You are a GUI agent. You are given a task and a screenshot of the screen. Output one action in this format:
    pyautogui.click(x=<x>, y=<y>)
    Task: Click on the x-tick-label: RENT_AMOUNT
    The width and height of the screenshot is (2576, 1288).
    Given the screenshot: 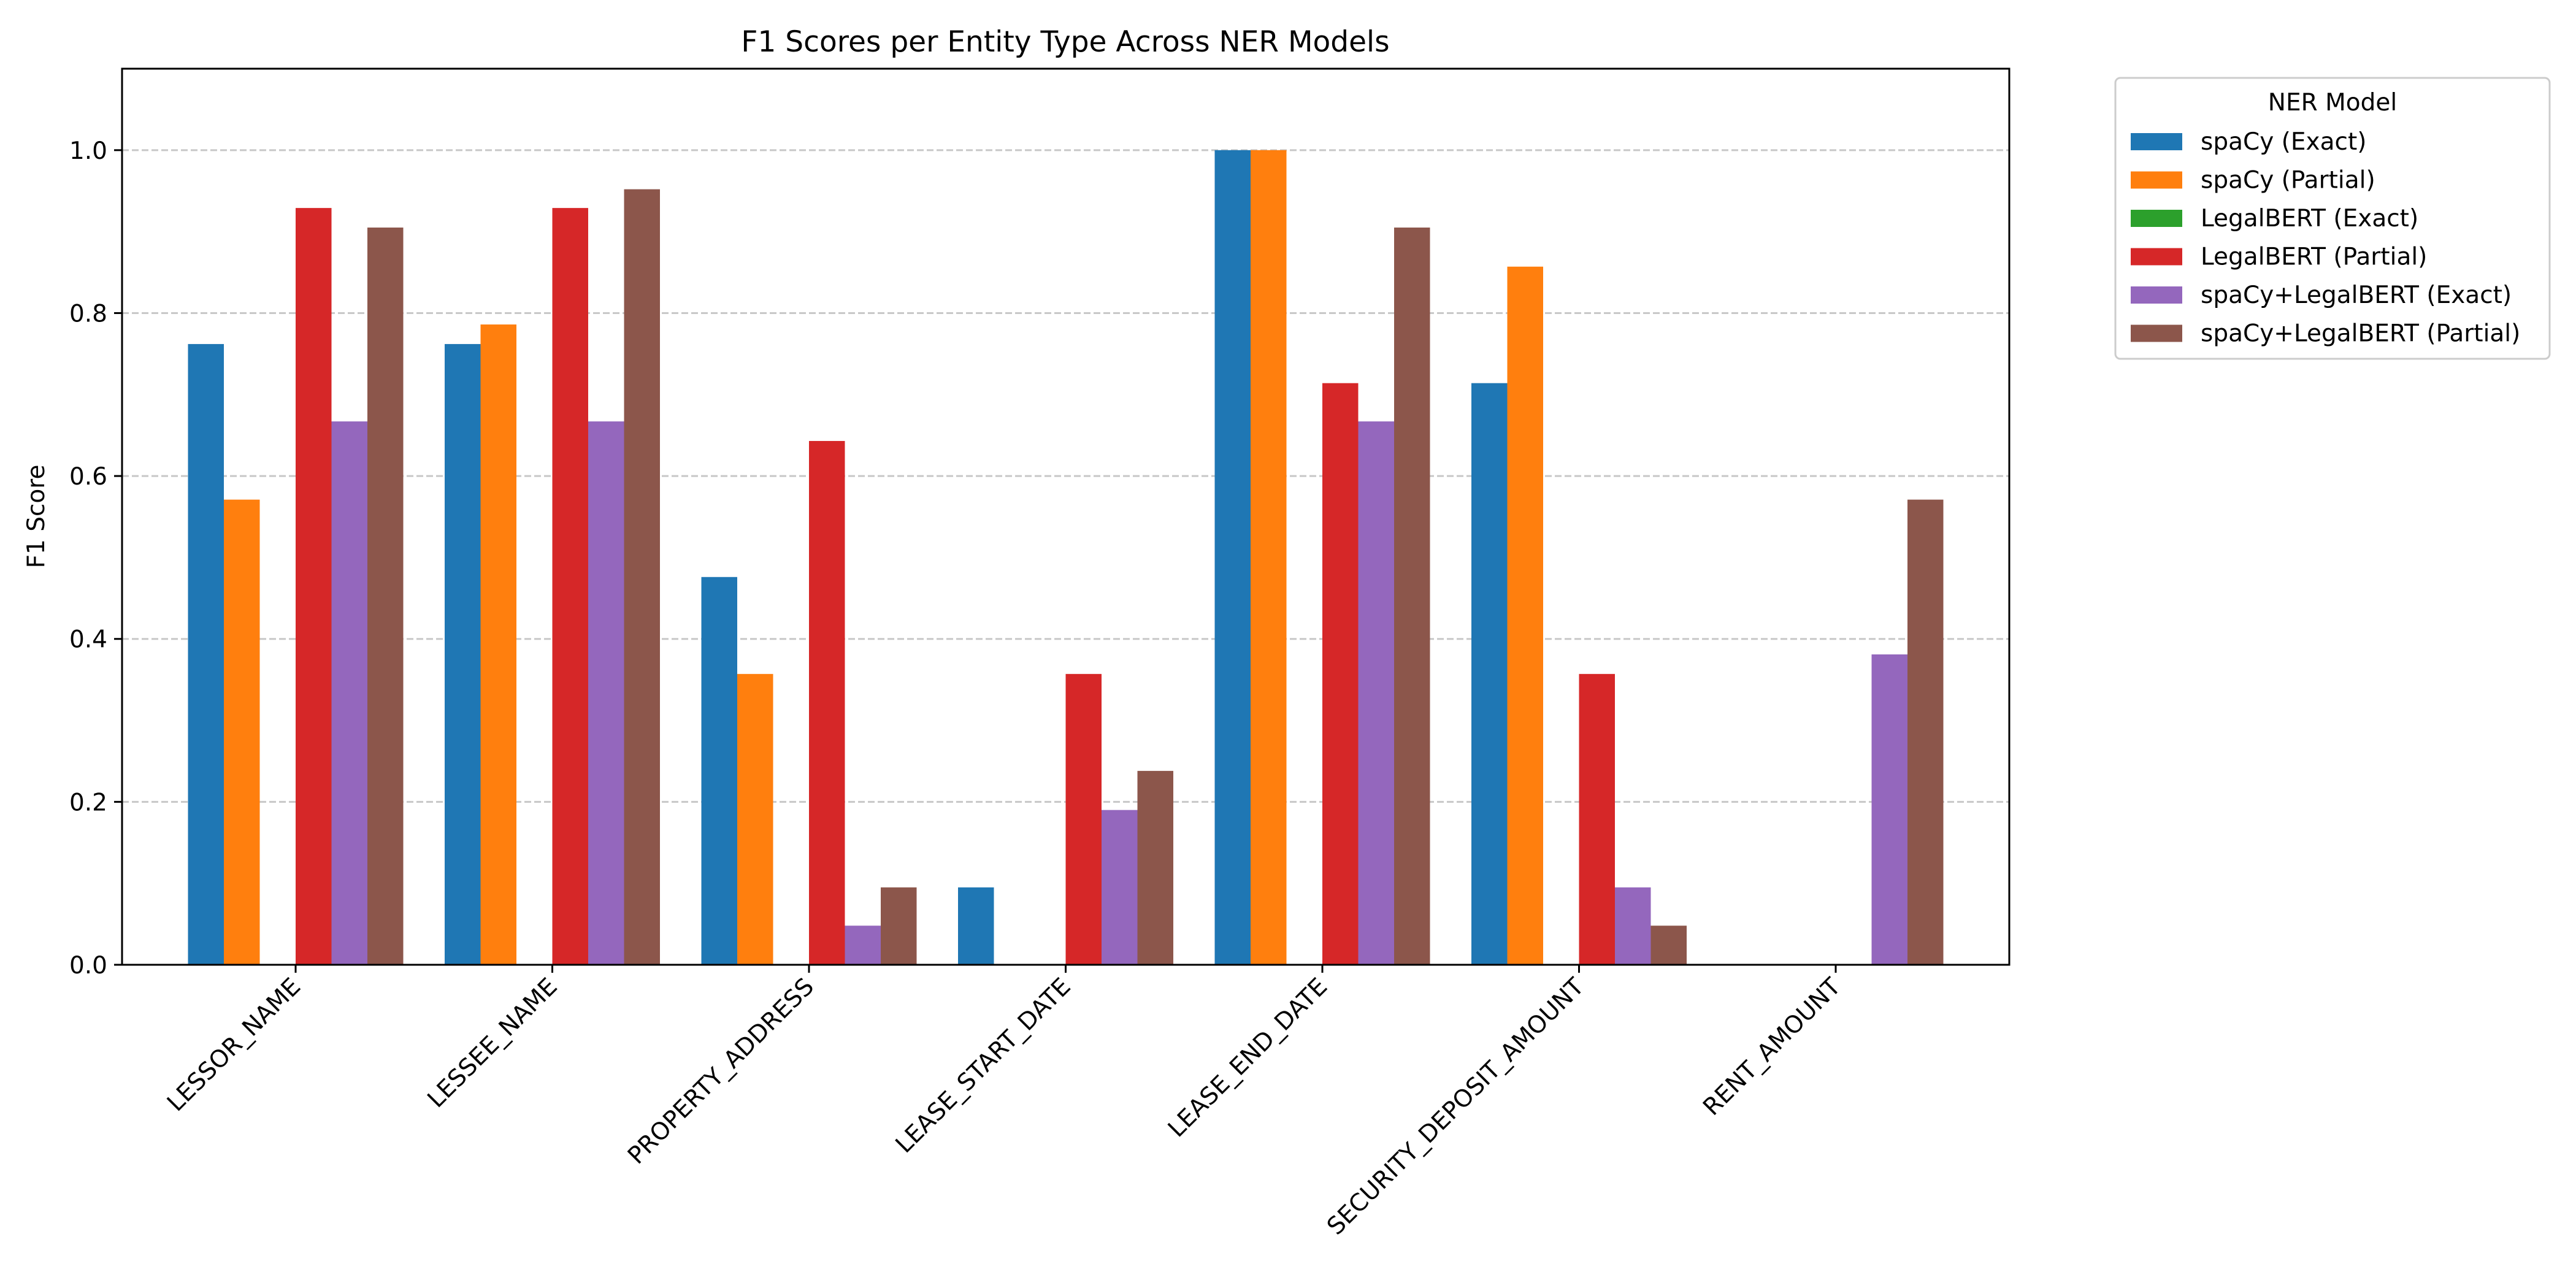 What is the action you would take?
    pyautogui.click(x=1772, y=1047)
    